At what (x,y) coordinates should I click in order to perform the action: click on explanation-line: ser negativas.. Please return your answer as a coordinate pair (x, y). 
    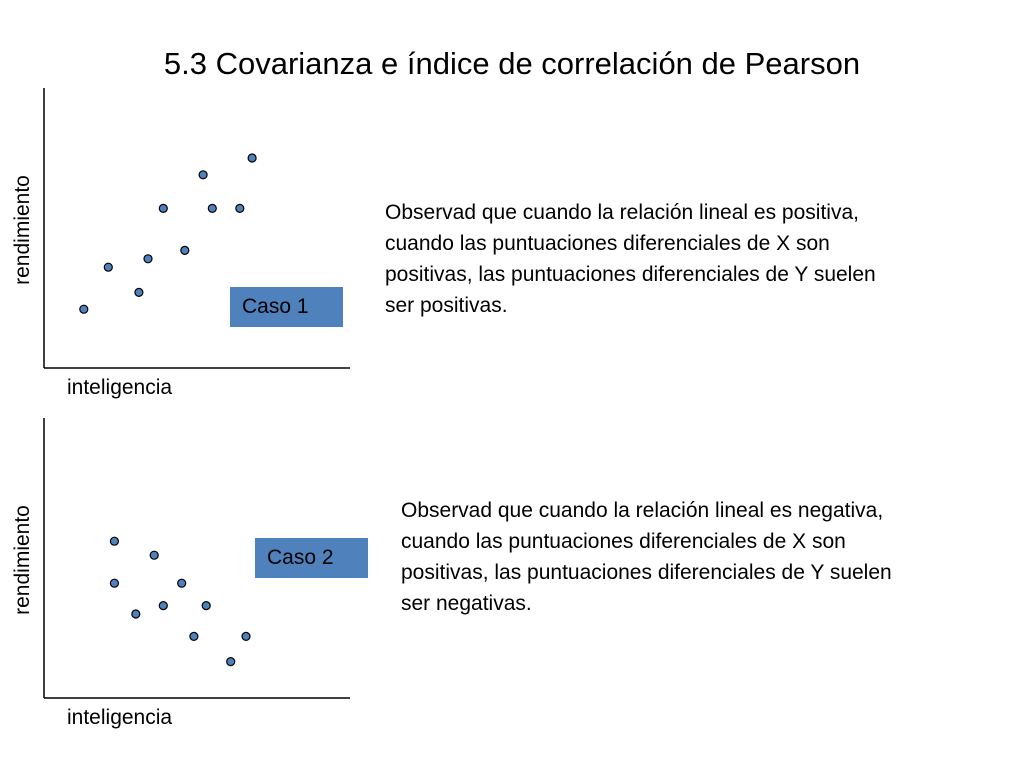
    Looking at the image, I should click on (466, 603).